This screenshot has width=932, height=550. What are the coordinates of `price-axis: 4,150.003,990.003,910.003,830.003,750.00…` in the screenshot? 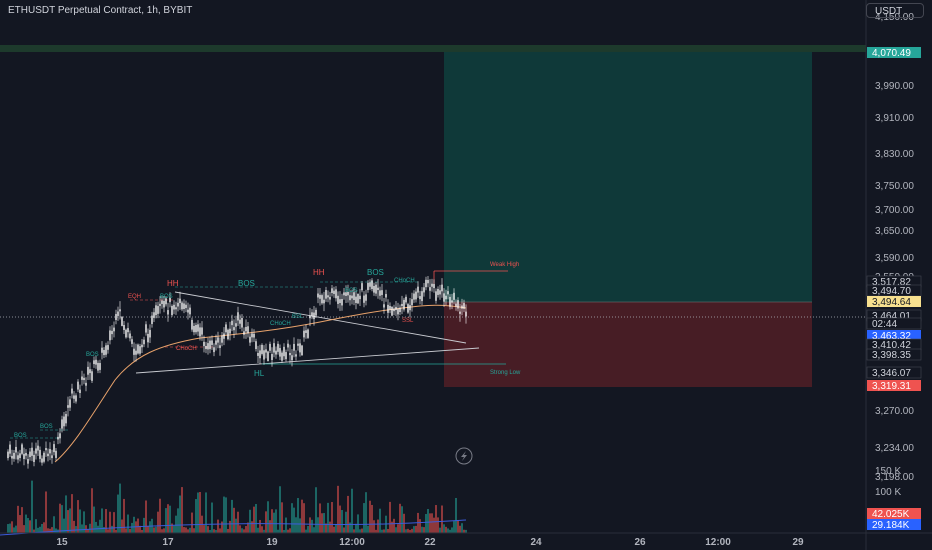 It's located at (894, 247).